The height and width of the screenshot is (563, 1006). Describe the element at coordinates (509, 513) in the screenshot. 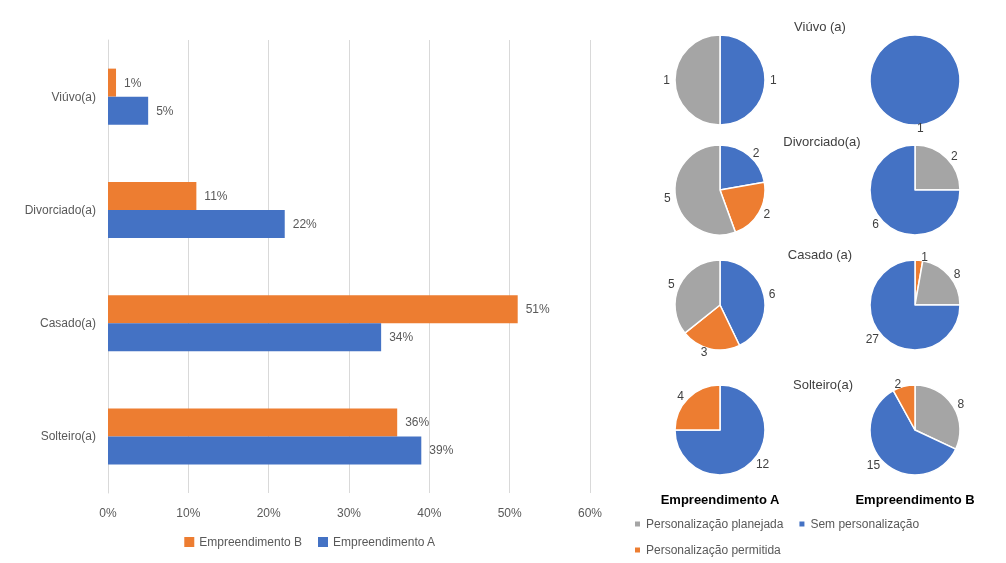

I see `x-tick-label: 50%` at that location.